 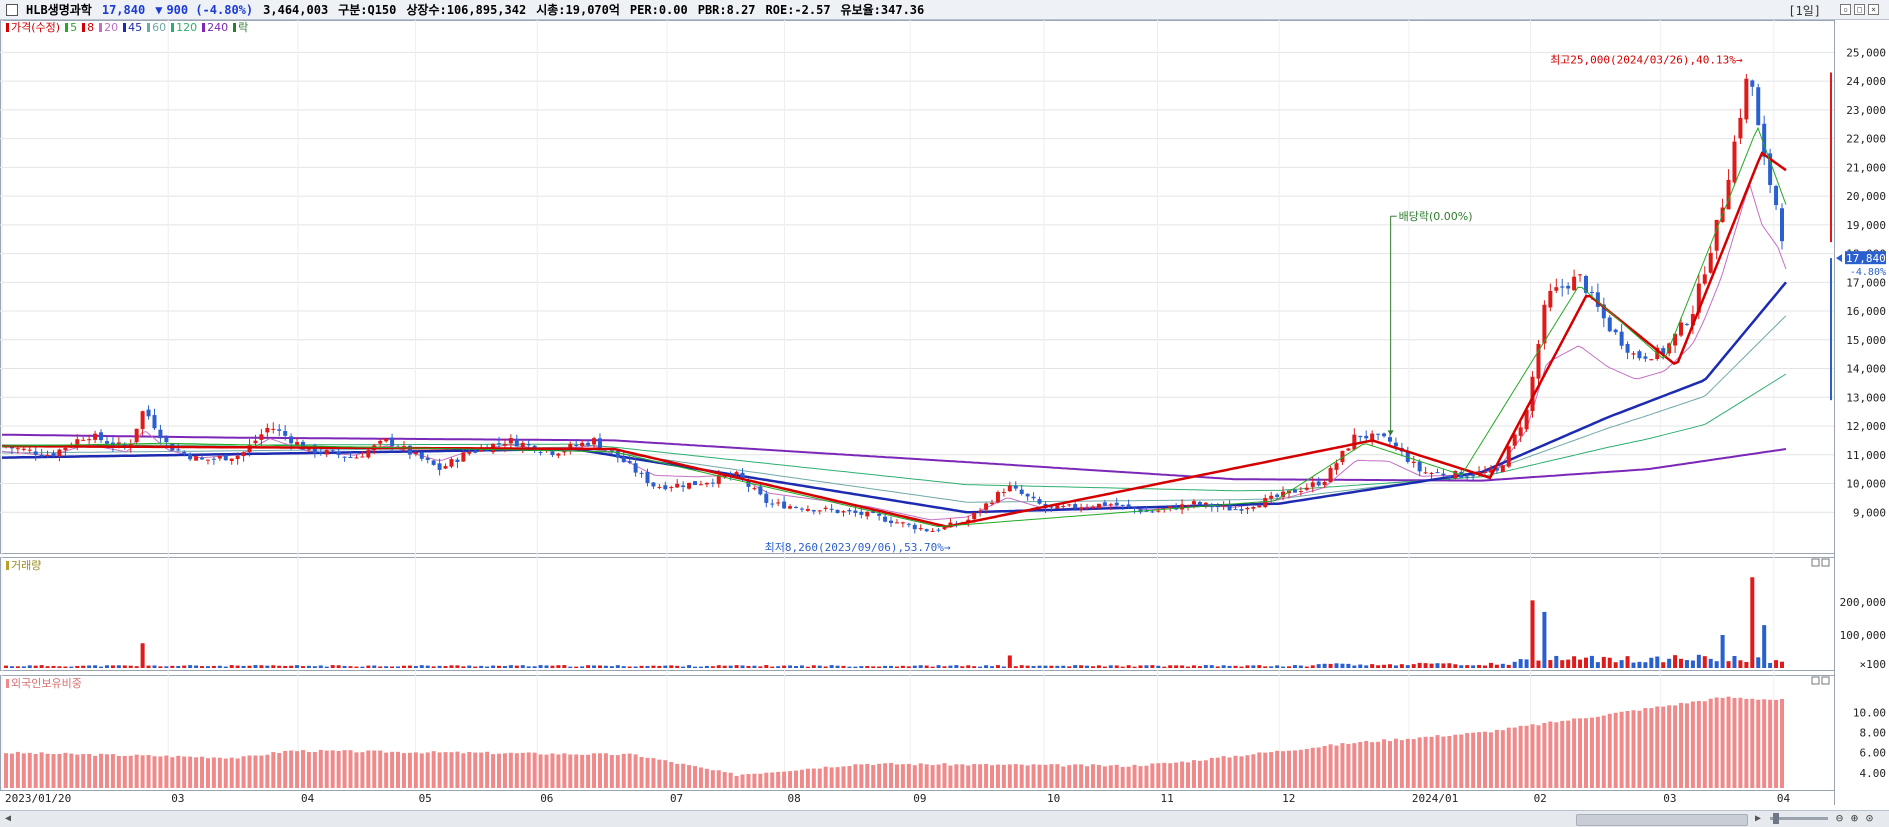 What do you see at coordinates (1873, 9) in the screenshot?
I see `close-icon: ×` at bounding box center [1873, 9].